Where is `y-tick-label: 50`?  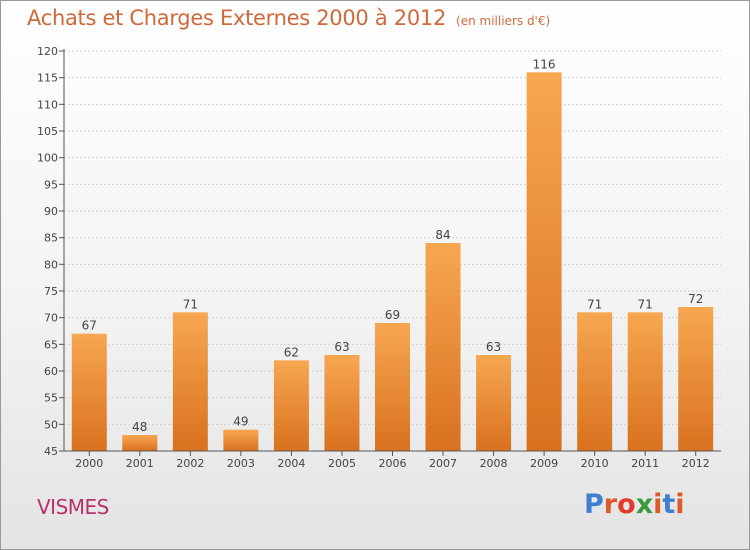
y-tick-label: 50 is located at coordinates (51, 424).